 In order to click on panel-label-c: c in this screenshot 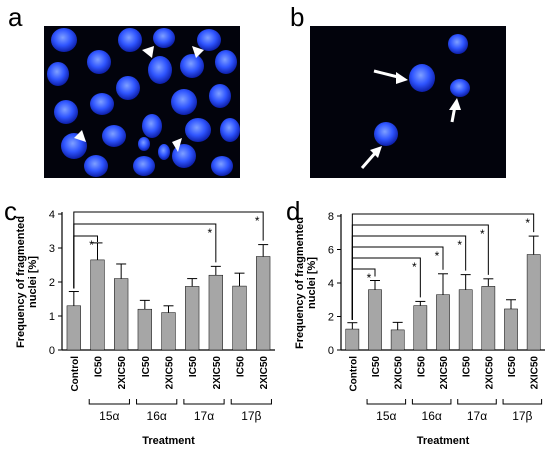, I will do `click(10, 211)`.